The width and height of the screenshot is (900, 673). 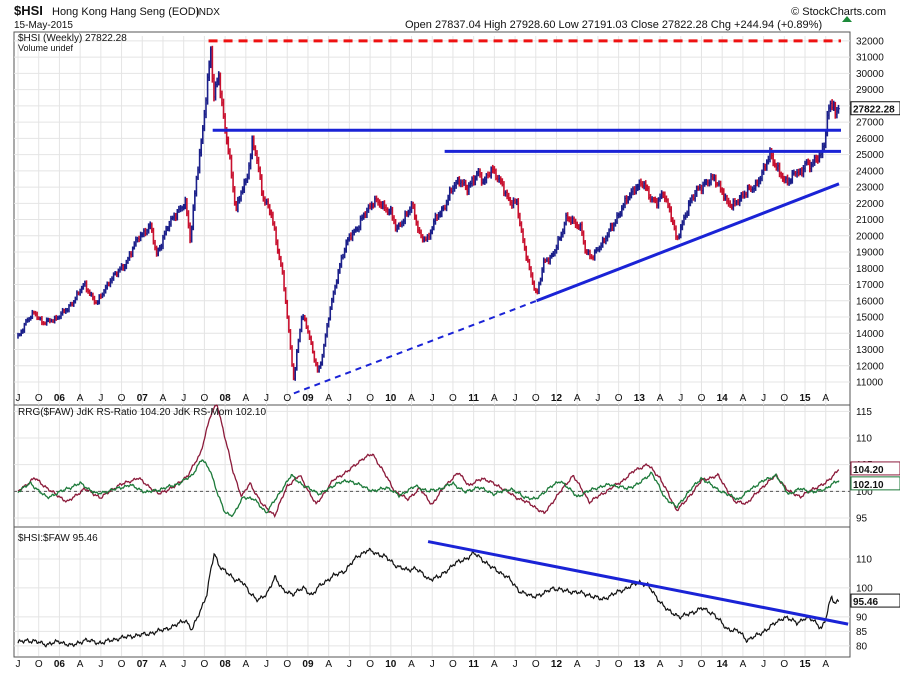 What do you see at coordinates (428, 488) in the screenshot?
I see `rrg-rs-mom-line` at bounding box center [428, 488].